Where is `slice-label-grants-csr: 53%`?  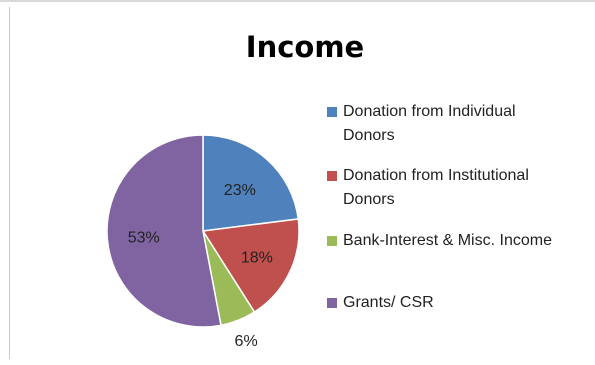
slice-label-grants-csr: 53% is located at coordinates (144, 238).